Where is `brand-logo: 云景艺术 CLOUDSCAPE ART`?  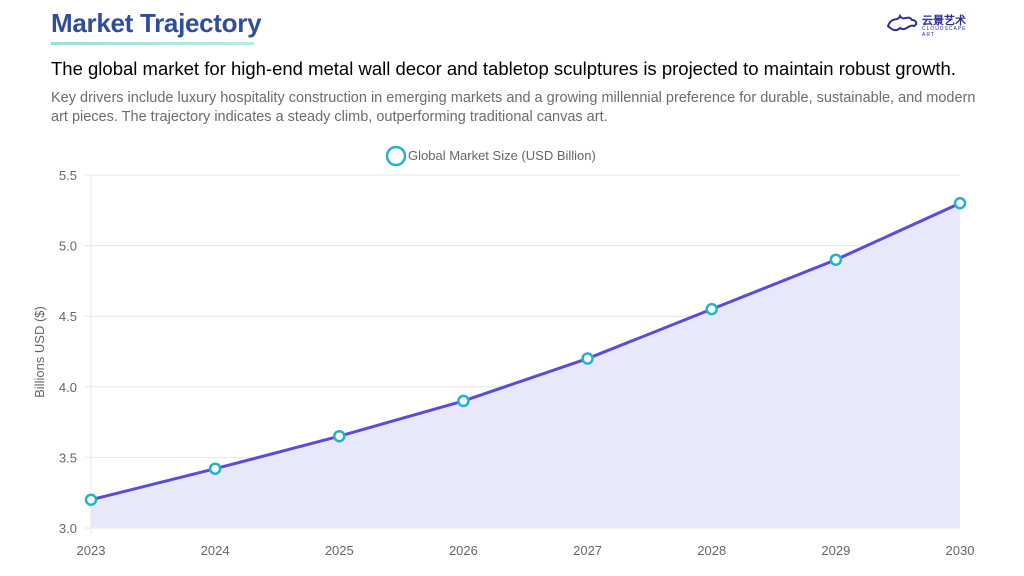
brand-logo: 云景艺术 CLOUDSCAPE ART is located at coordinates (931, 25).